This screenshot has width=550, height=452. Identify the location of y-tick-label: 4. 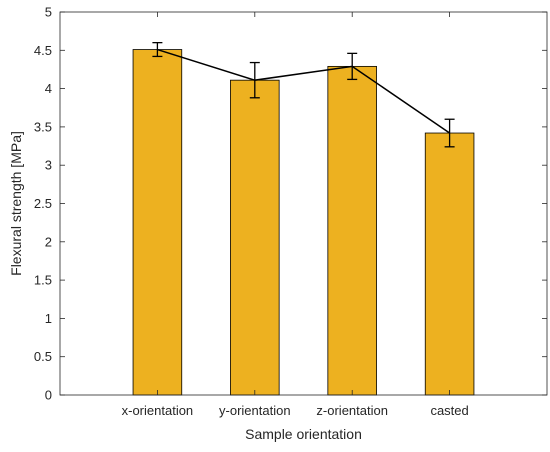
(48, 88).